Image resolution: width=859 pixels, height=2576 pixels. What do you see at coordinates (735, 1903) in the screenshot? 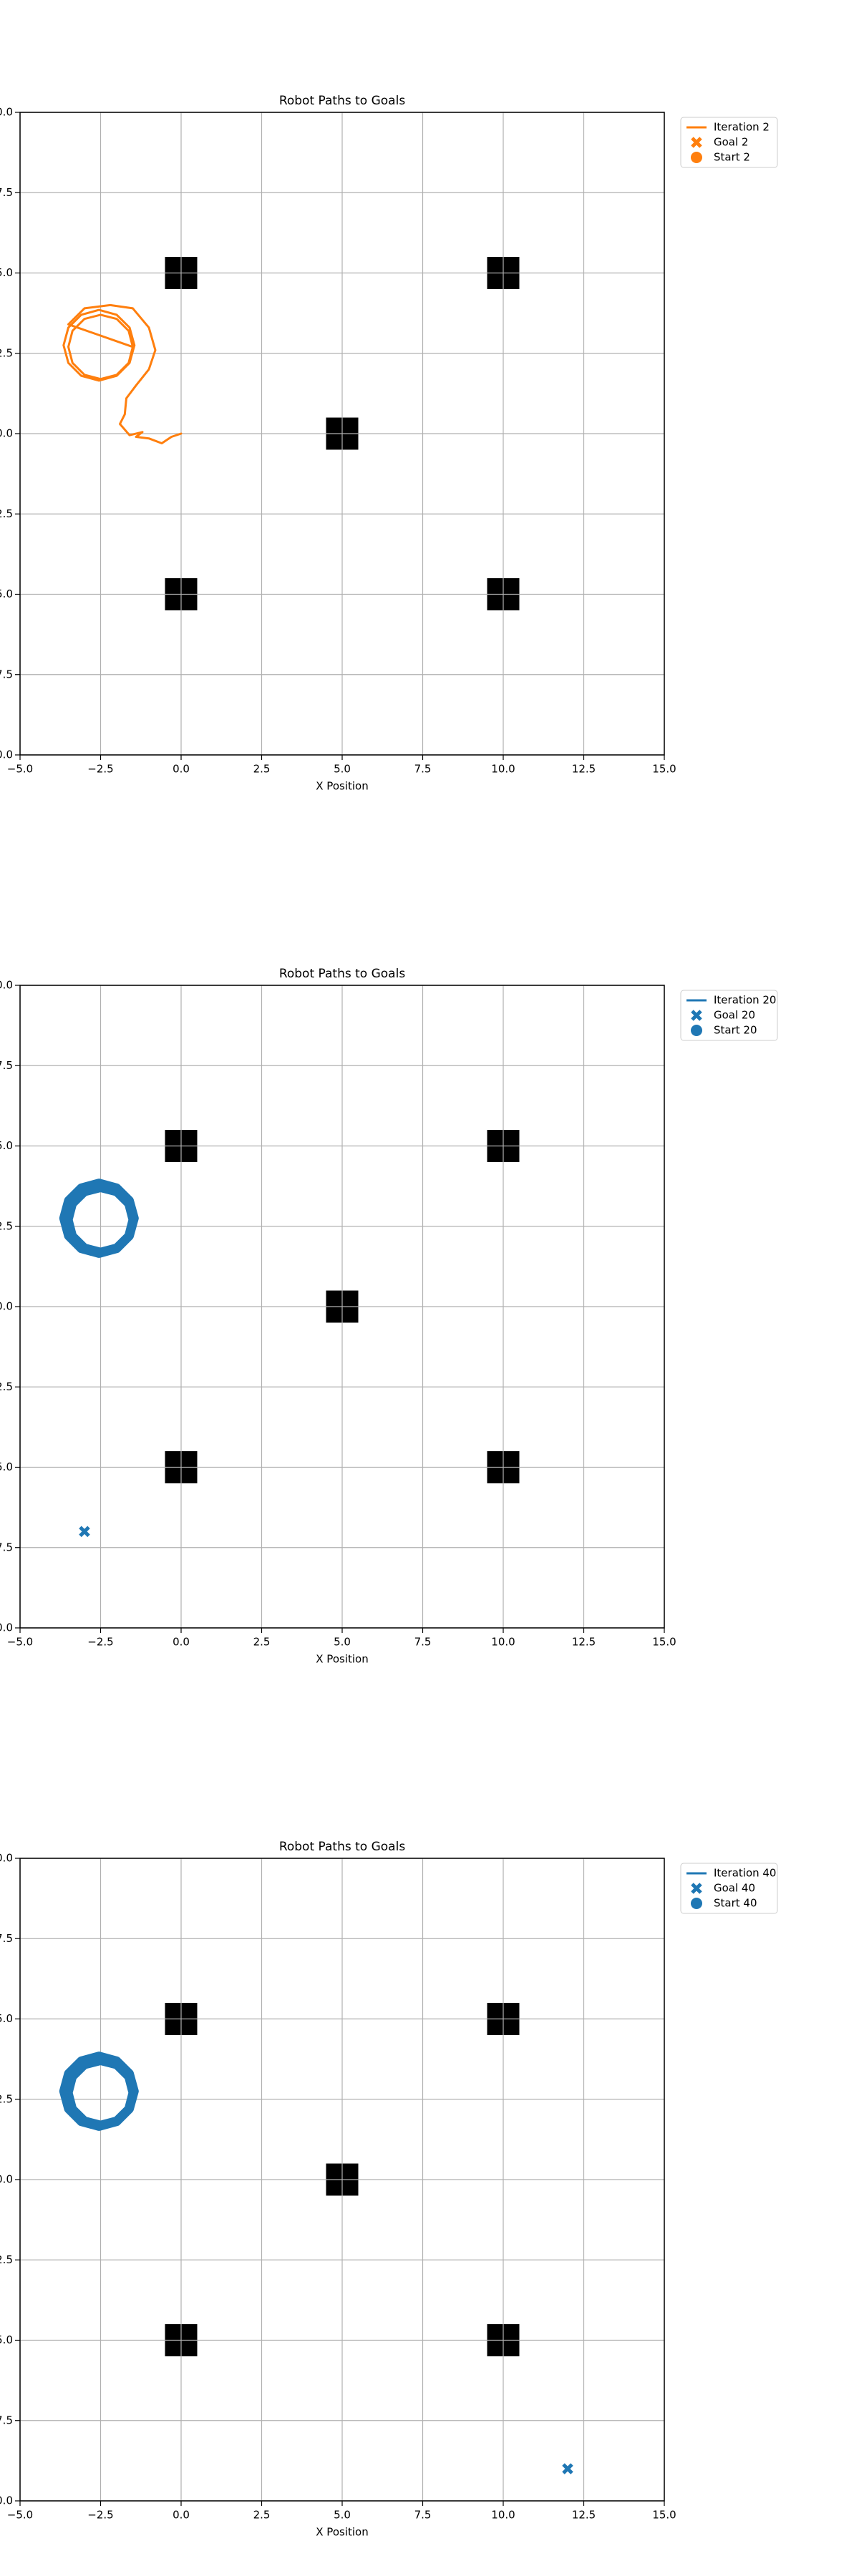
I see `legend-label: Start 40` at bounding box center [735, 1903].